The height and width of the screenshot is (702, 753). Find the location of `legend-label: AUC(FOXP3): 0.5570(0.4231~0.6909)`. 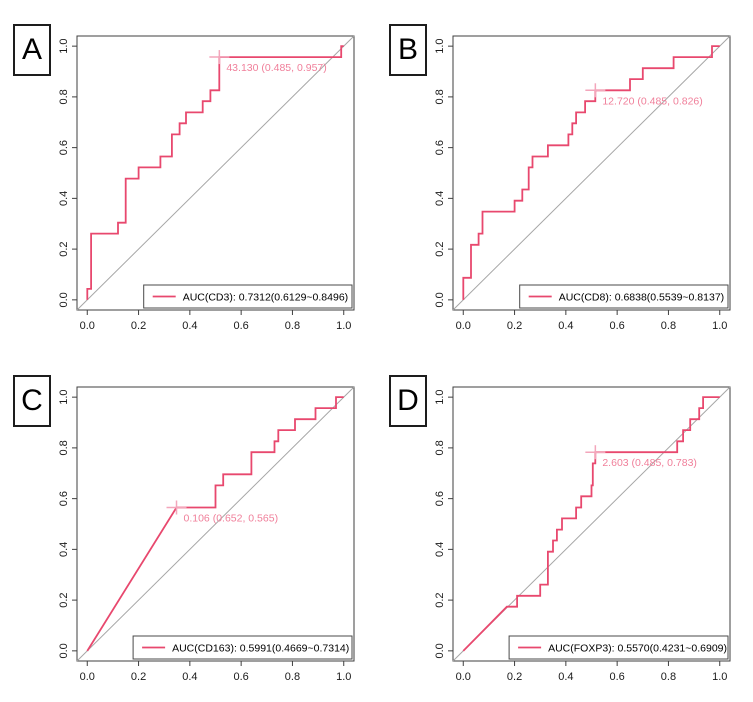

legend-label: AUC(FOXP3): 0.5570(0.4231~0.6909) is located at coordinates (637, 649).